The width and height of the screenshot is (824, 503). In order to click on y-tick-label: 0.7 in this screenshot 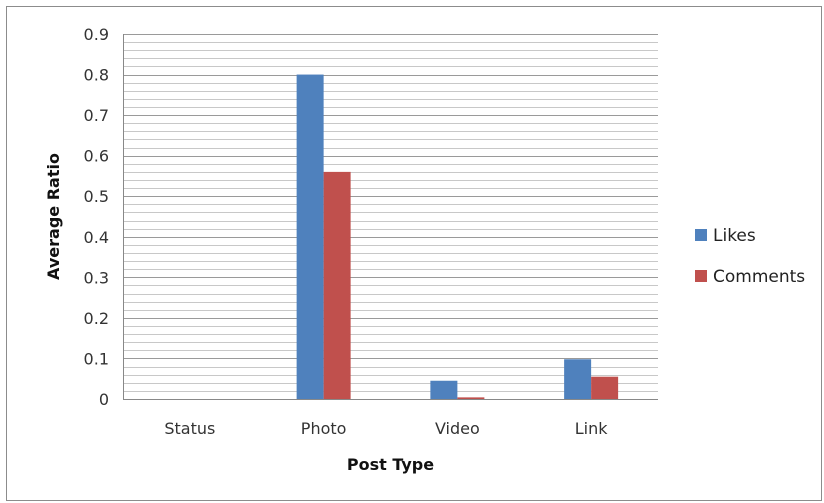, I will do `click(96, 115)`.